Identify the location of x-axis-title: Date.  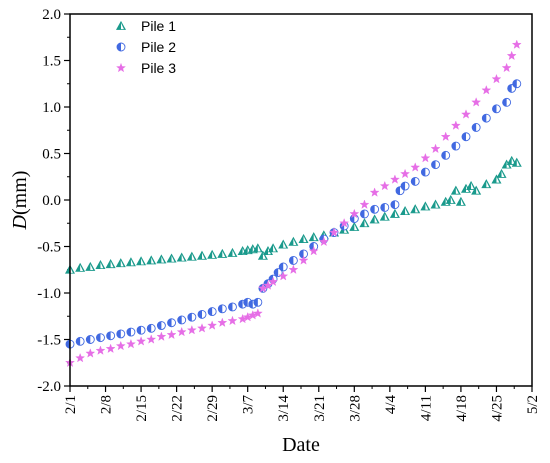
(301, 445).